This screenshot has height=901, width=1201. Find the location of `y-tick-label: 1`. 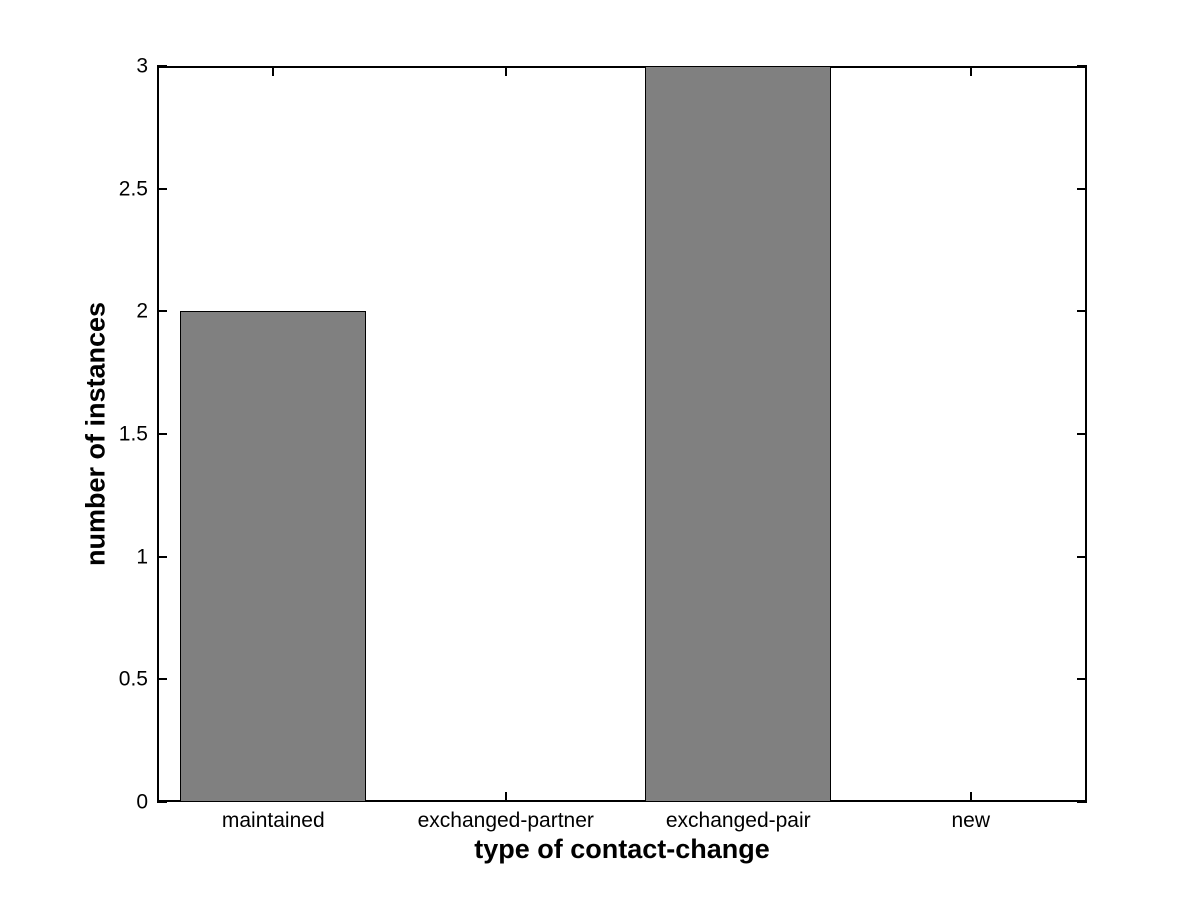

y-tick-label: 1 is located at coordinates (142, 557).